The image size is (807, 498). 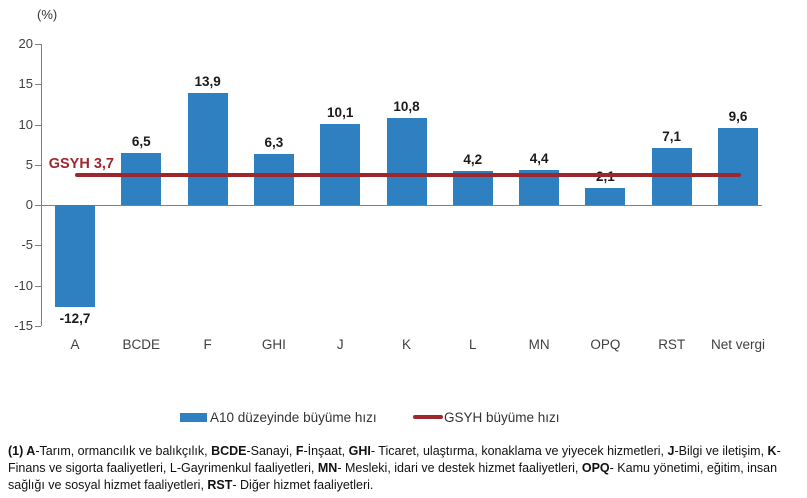 What do you see at coordinates (75, 319) in the screenshot?
I see `bar-value-label: -12,7` at bounding box center [75, 319].